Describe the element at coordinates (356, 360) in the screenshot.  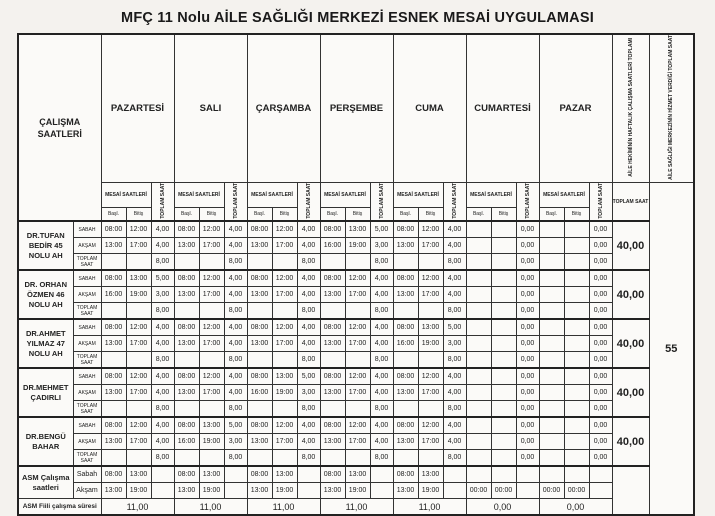
I see `table-row: TOPLAM SAAT 8,00 8,00 8,00 8,00 8,00 0,00 0,00` at that location.